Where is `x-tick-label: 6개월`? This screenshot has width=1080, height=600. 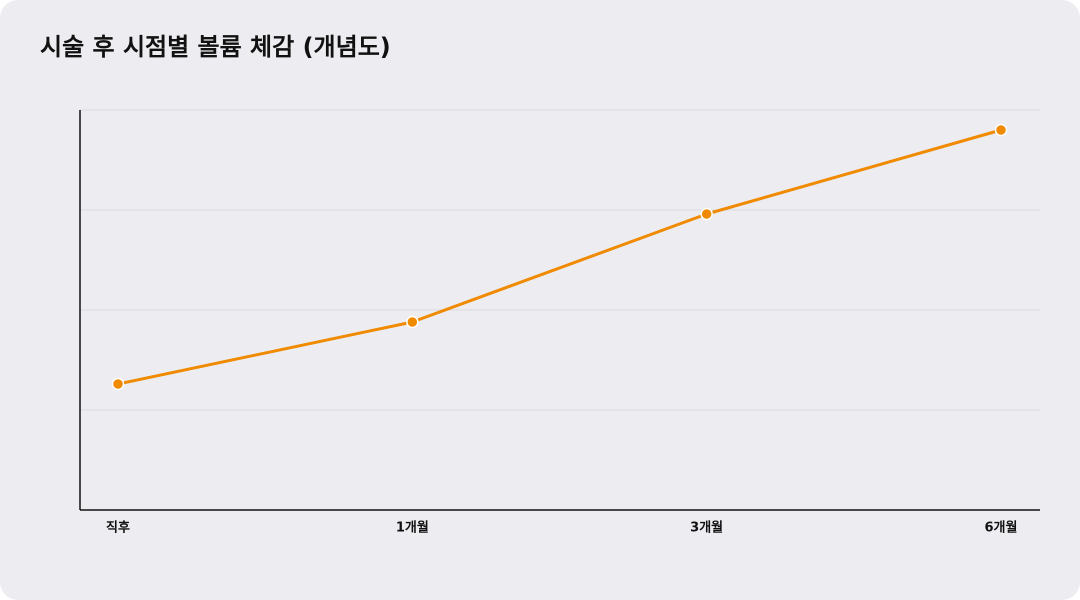
x-tick-label: 6개월 is located at coordinates (1001, 528).